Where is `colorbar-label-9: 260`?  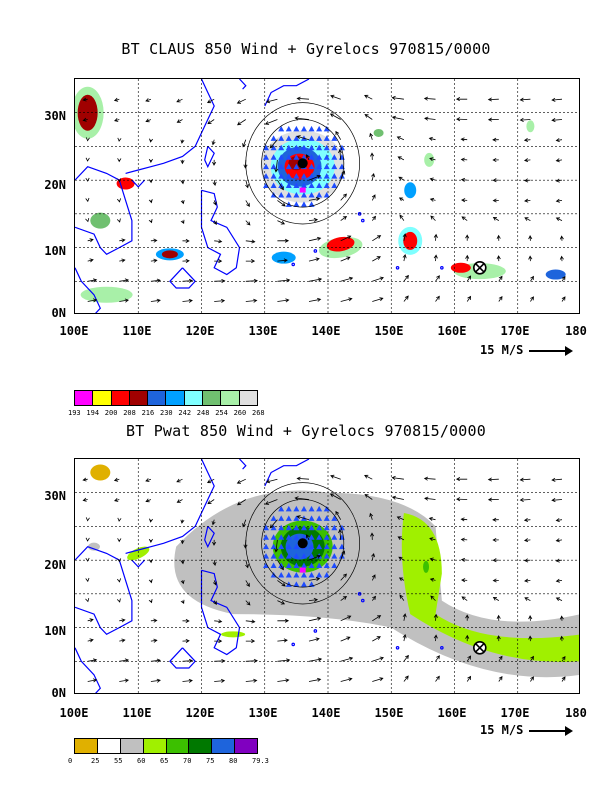
colorbar-label-9: 260 is located at coordinates (240, 413).